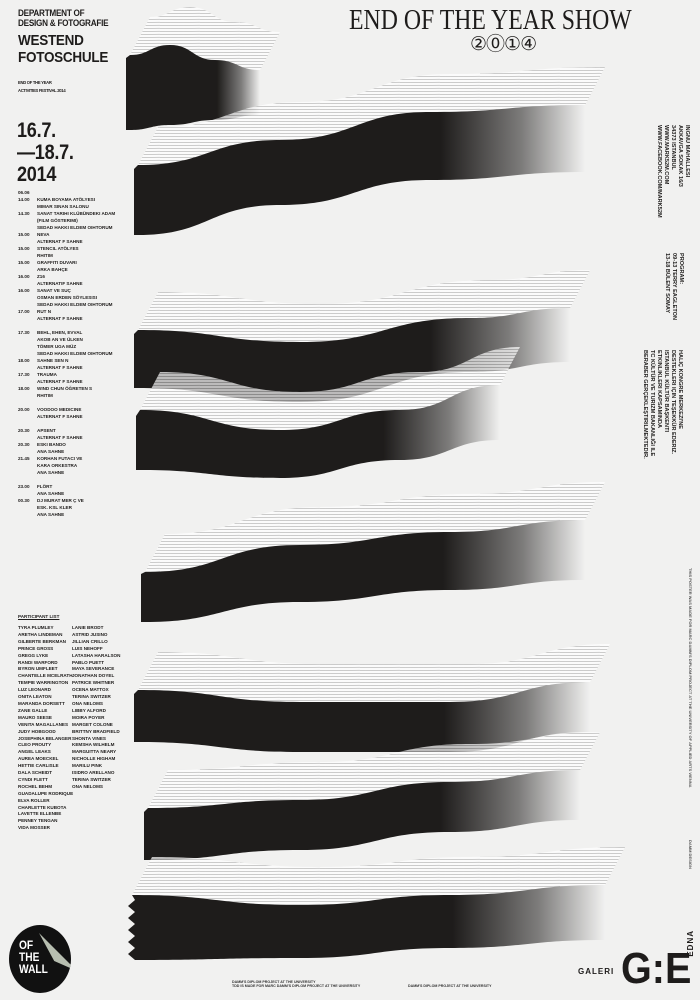  Describe the element at coordinates (35, 697) in the screenshot. I see `participant-name: ONITA LEATON` at that location.